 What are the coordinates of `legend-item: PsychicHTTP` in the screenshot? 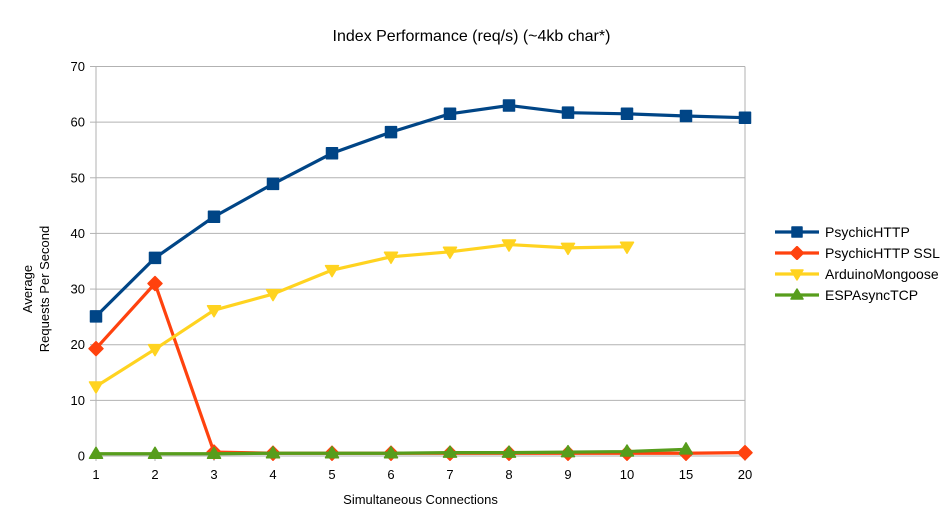 It's located at (857, 232).